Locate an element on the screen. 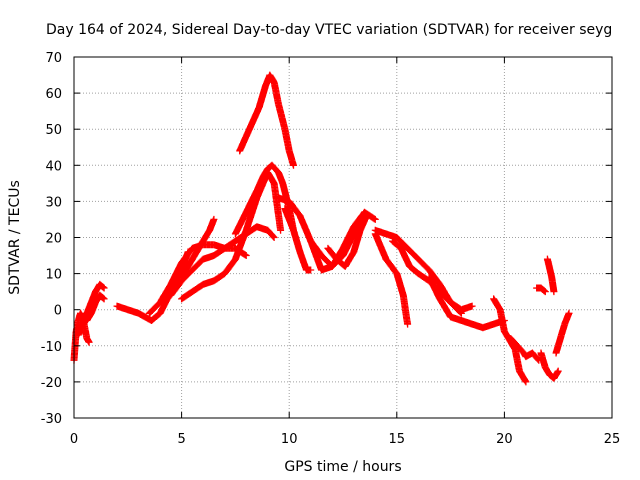  x-tick-label: 20 is located at coordinates (504, 439).